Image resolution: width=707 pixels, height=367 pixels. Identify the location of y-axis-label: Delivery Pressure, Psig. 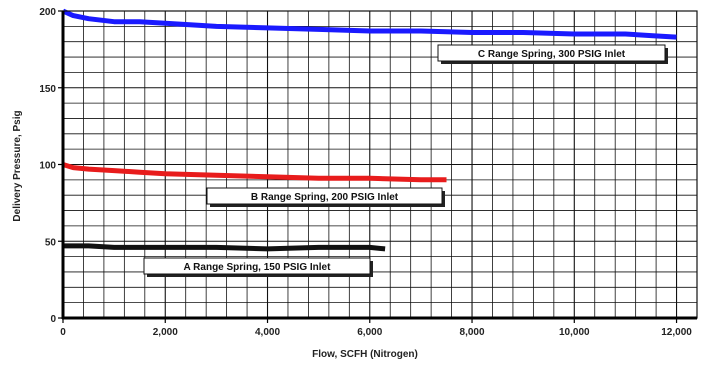
(17, 165).